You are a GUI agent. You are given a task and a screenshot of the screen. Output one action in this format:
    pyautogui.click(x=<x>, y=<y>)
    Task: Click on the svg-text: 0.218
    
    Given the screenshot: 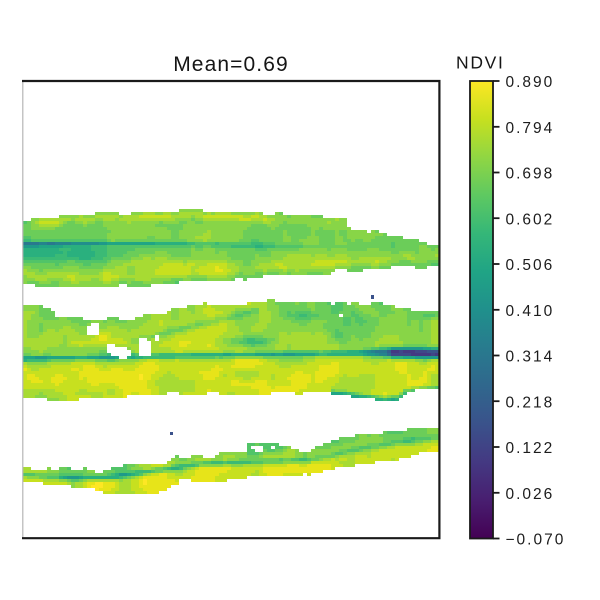 What is the action you would take?
    pyautogui.click(x=530, y=402)
    